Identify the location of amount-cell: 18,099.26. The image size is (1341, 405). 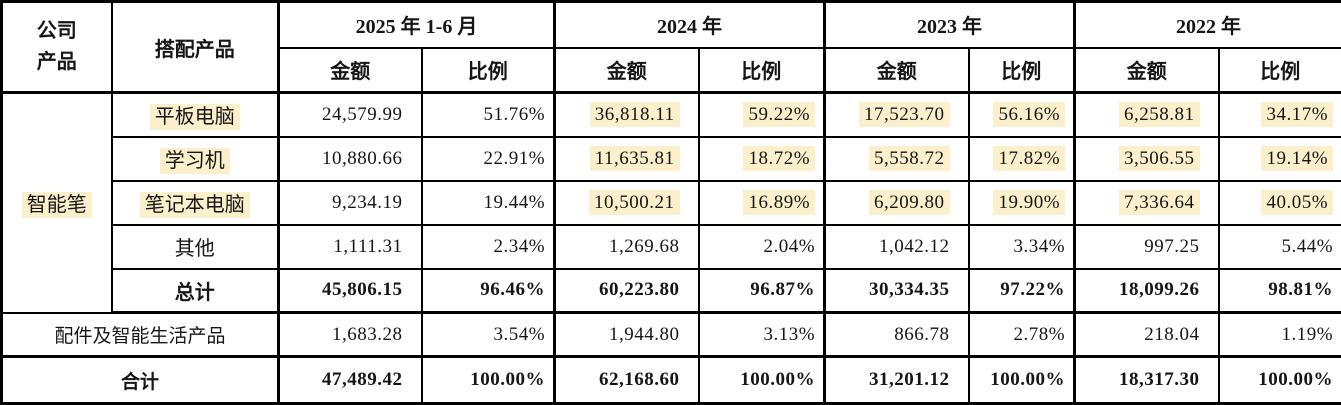
(1146, 290).